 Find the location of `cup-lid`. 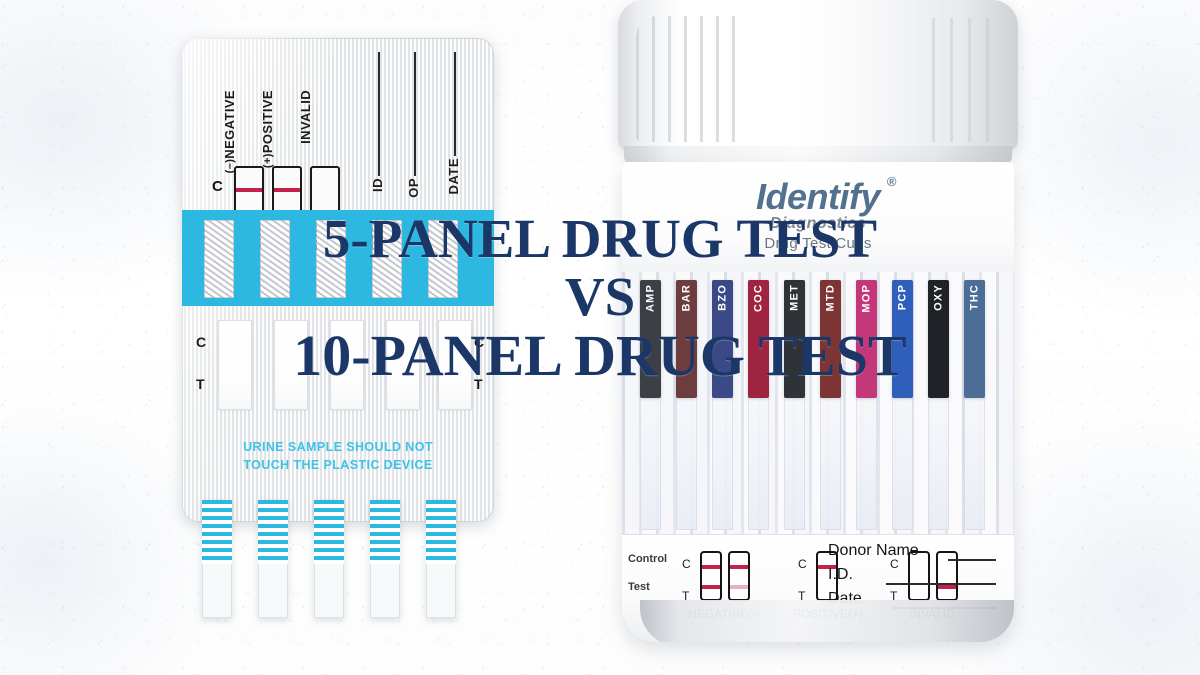

cup-lid is located at coordinates (818, 76).